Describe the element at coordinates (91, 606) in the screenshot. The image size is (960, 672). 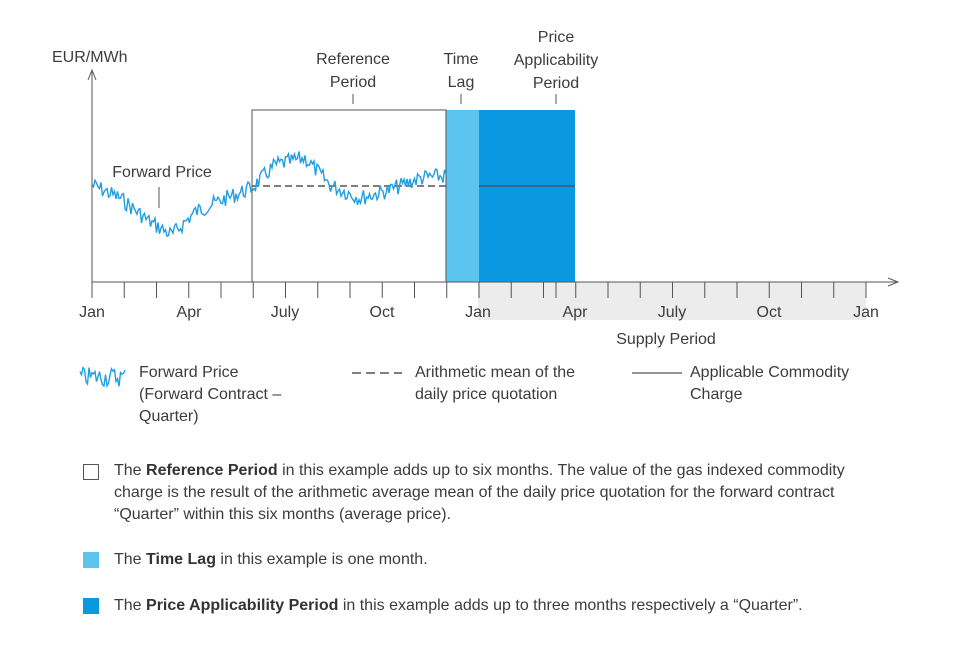
I see `price-applicability-swatch` at that location.